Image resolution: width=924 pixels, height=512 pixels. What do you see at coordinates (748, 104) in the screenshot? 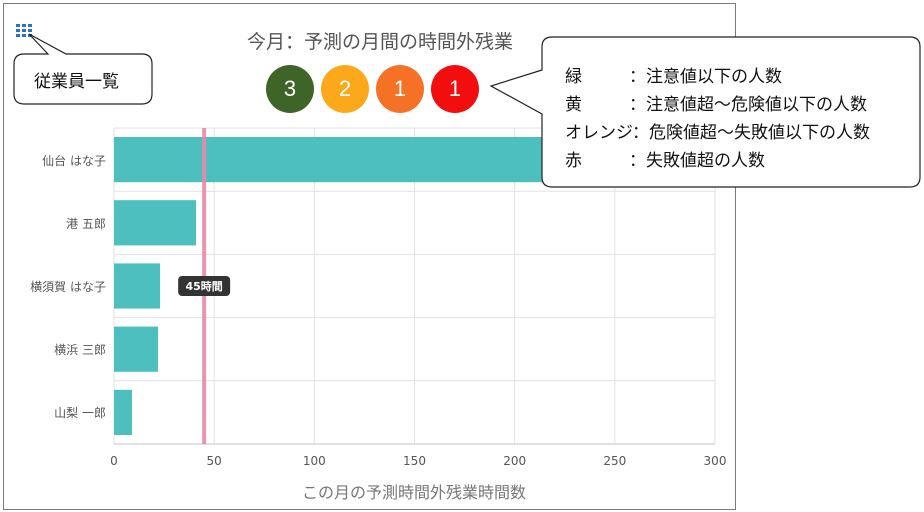
I see `legend-desc-yellow: ：注意値超～危険値以下の人数` at bounding box center [748, 104].